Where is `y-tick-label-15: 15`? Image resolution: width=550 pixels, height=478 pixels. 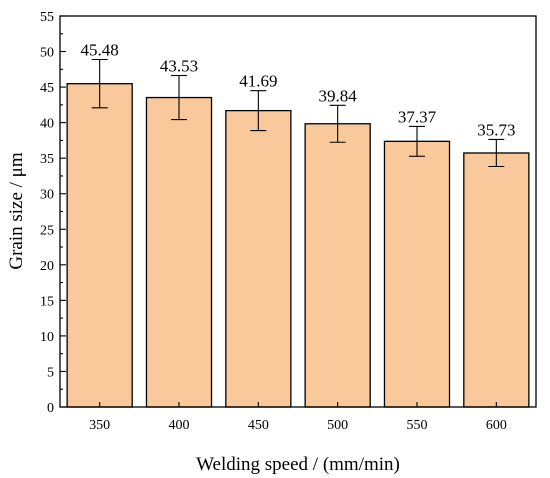 y-tick-label-15: 15 is located at coordinates (47, 301).